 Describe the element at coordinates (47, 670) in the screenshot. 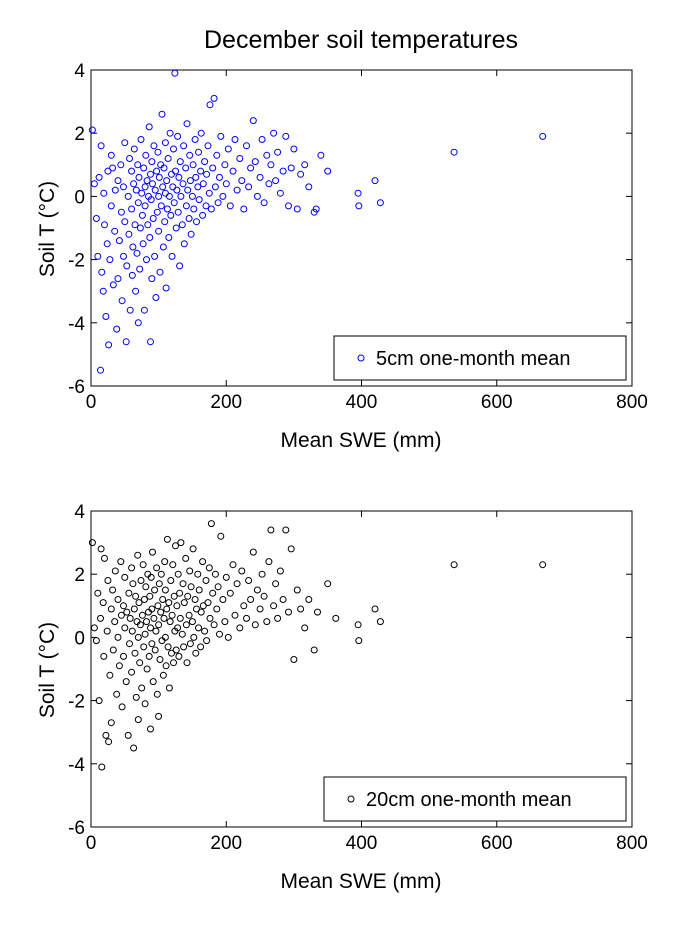

I see `y-axis-label: Soil T (°C)` at that location.